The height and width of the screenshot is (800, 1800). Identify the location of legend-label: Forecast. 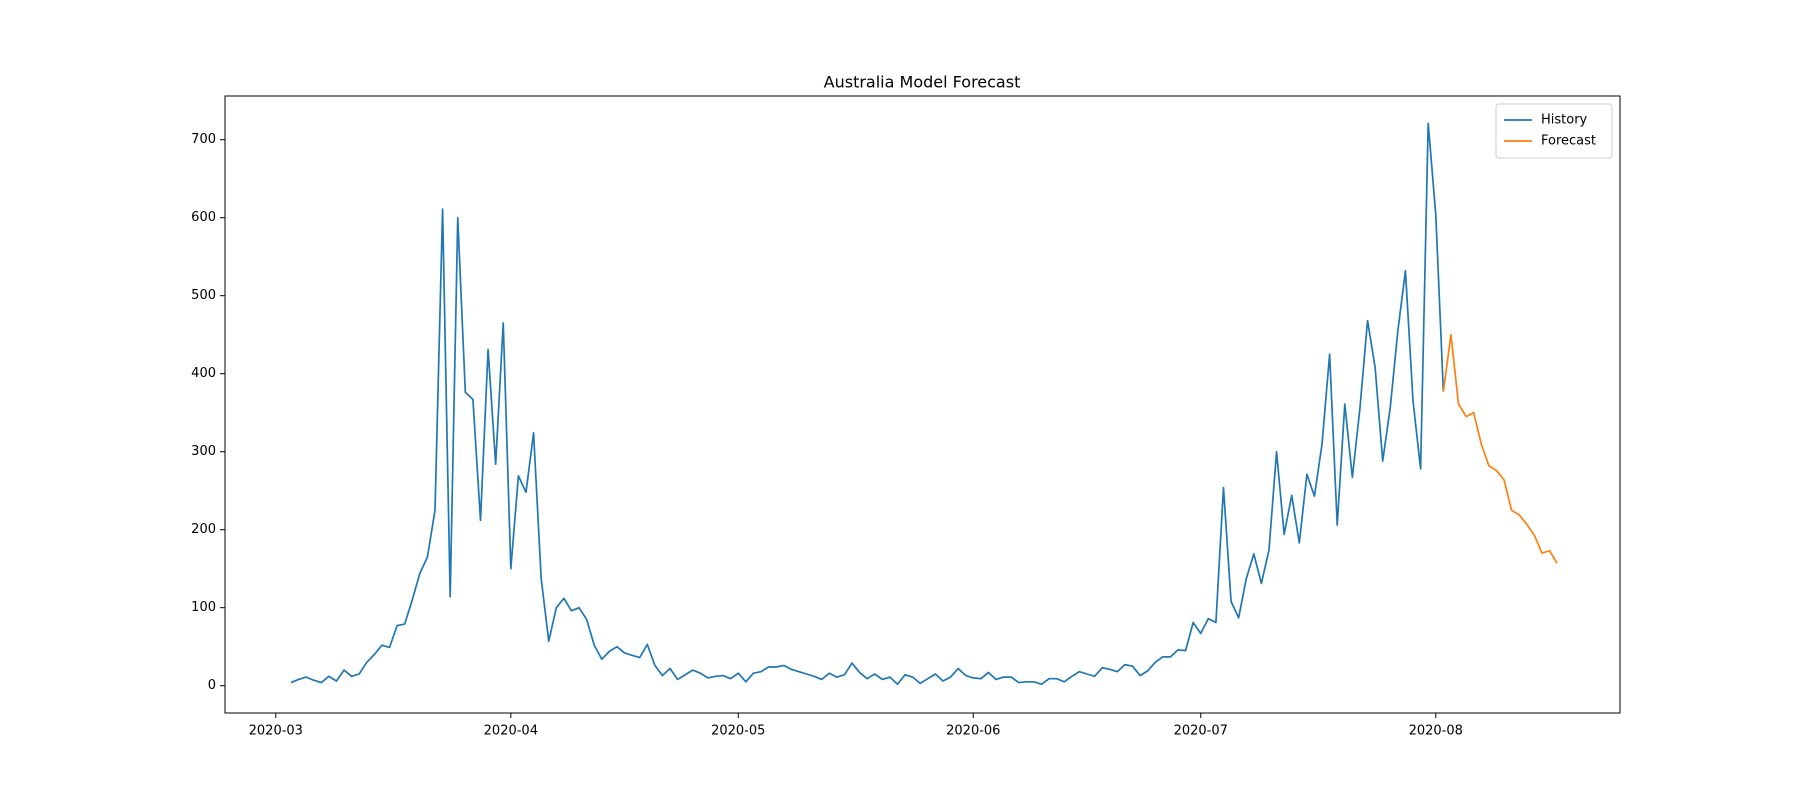
(1568, 141).